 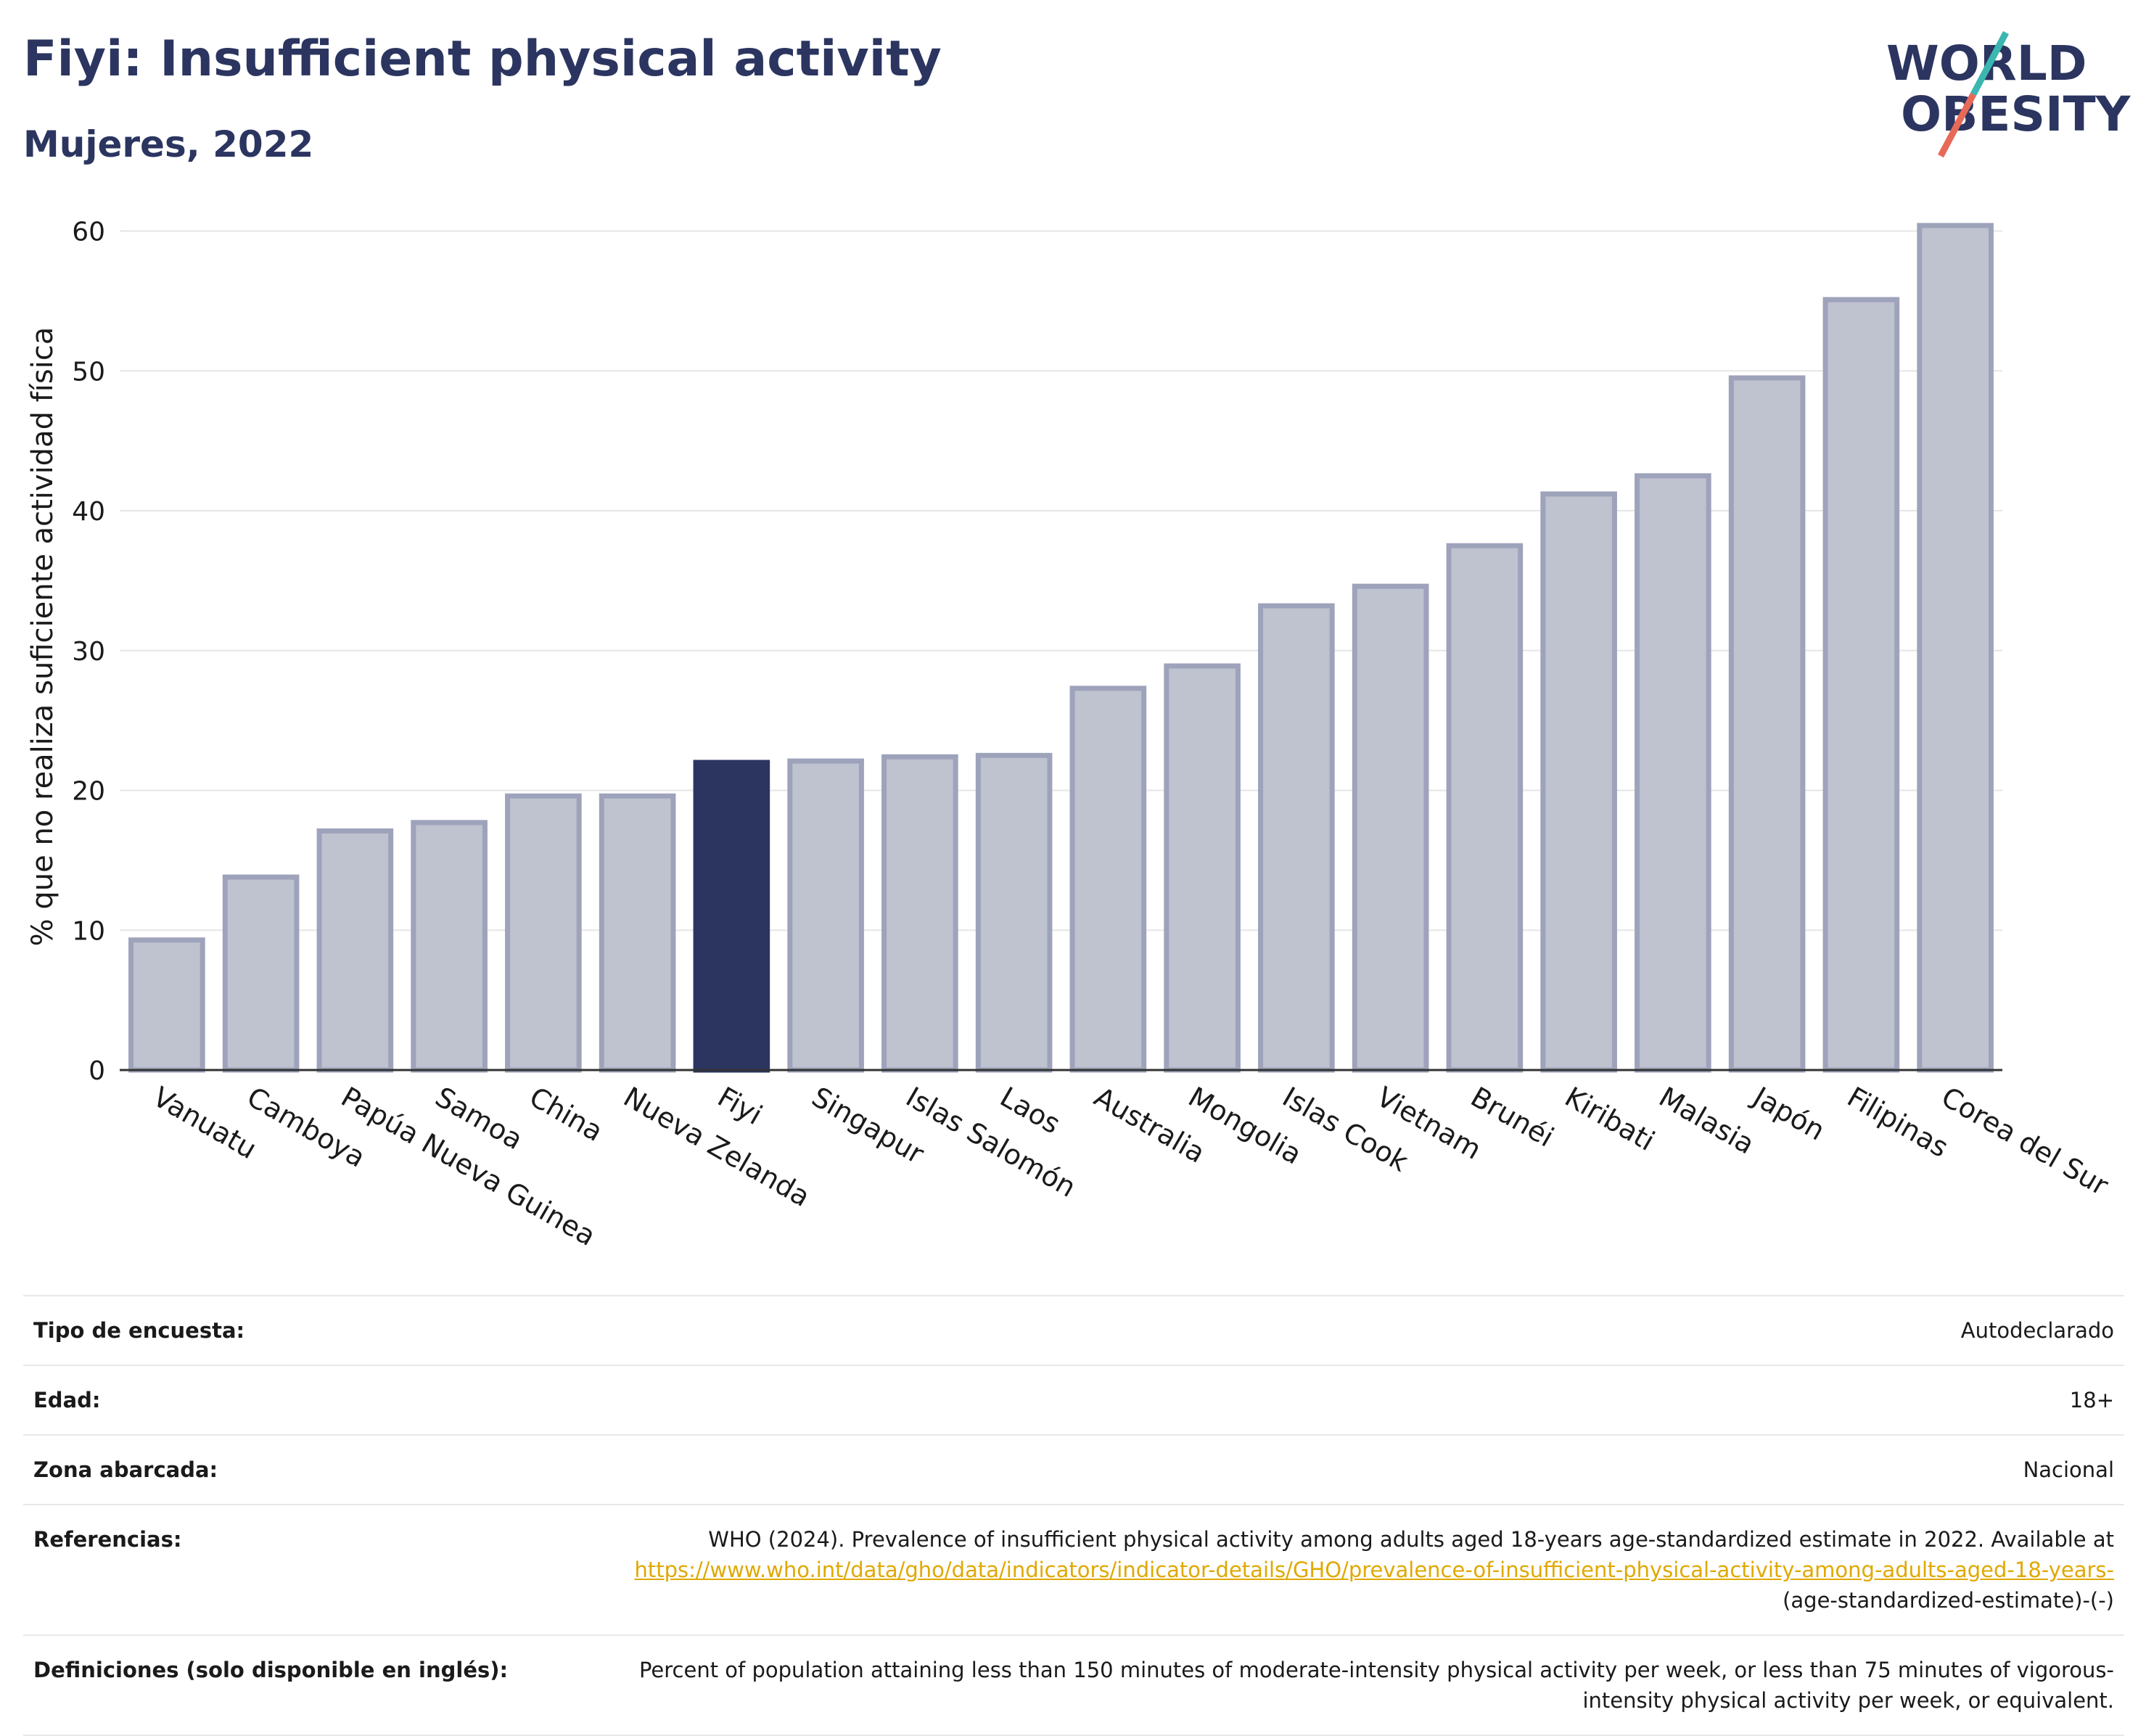 What do you see at coordinates (355, 950) in the screenshot?
I see `bar-papúa-nueva-guinea` at bounding box center [355, 950].